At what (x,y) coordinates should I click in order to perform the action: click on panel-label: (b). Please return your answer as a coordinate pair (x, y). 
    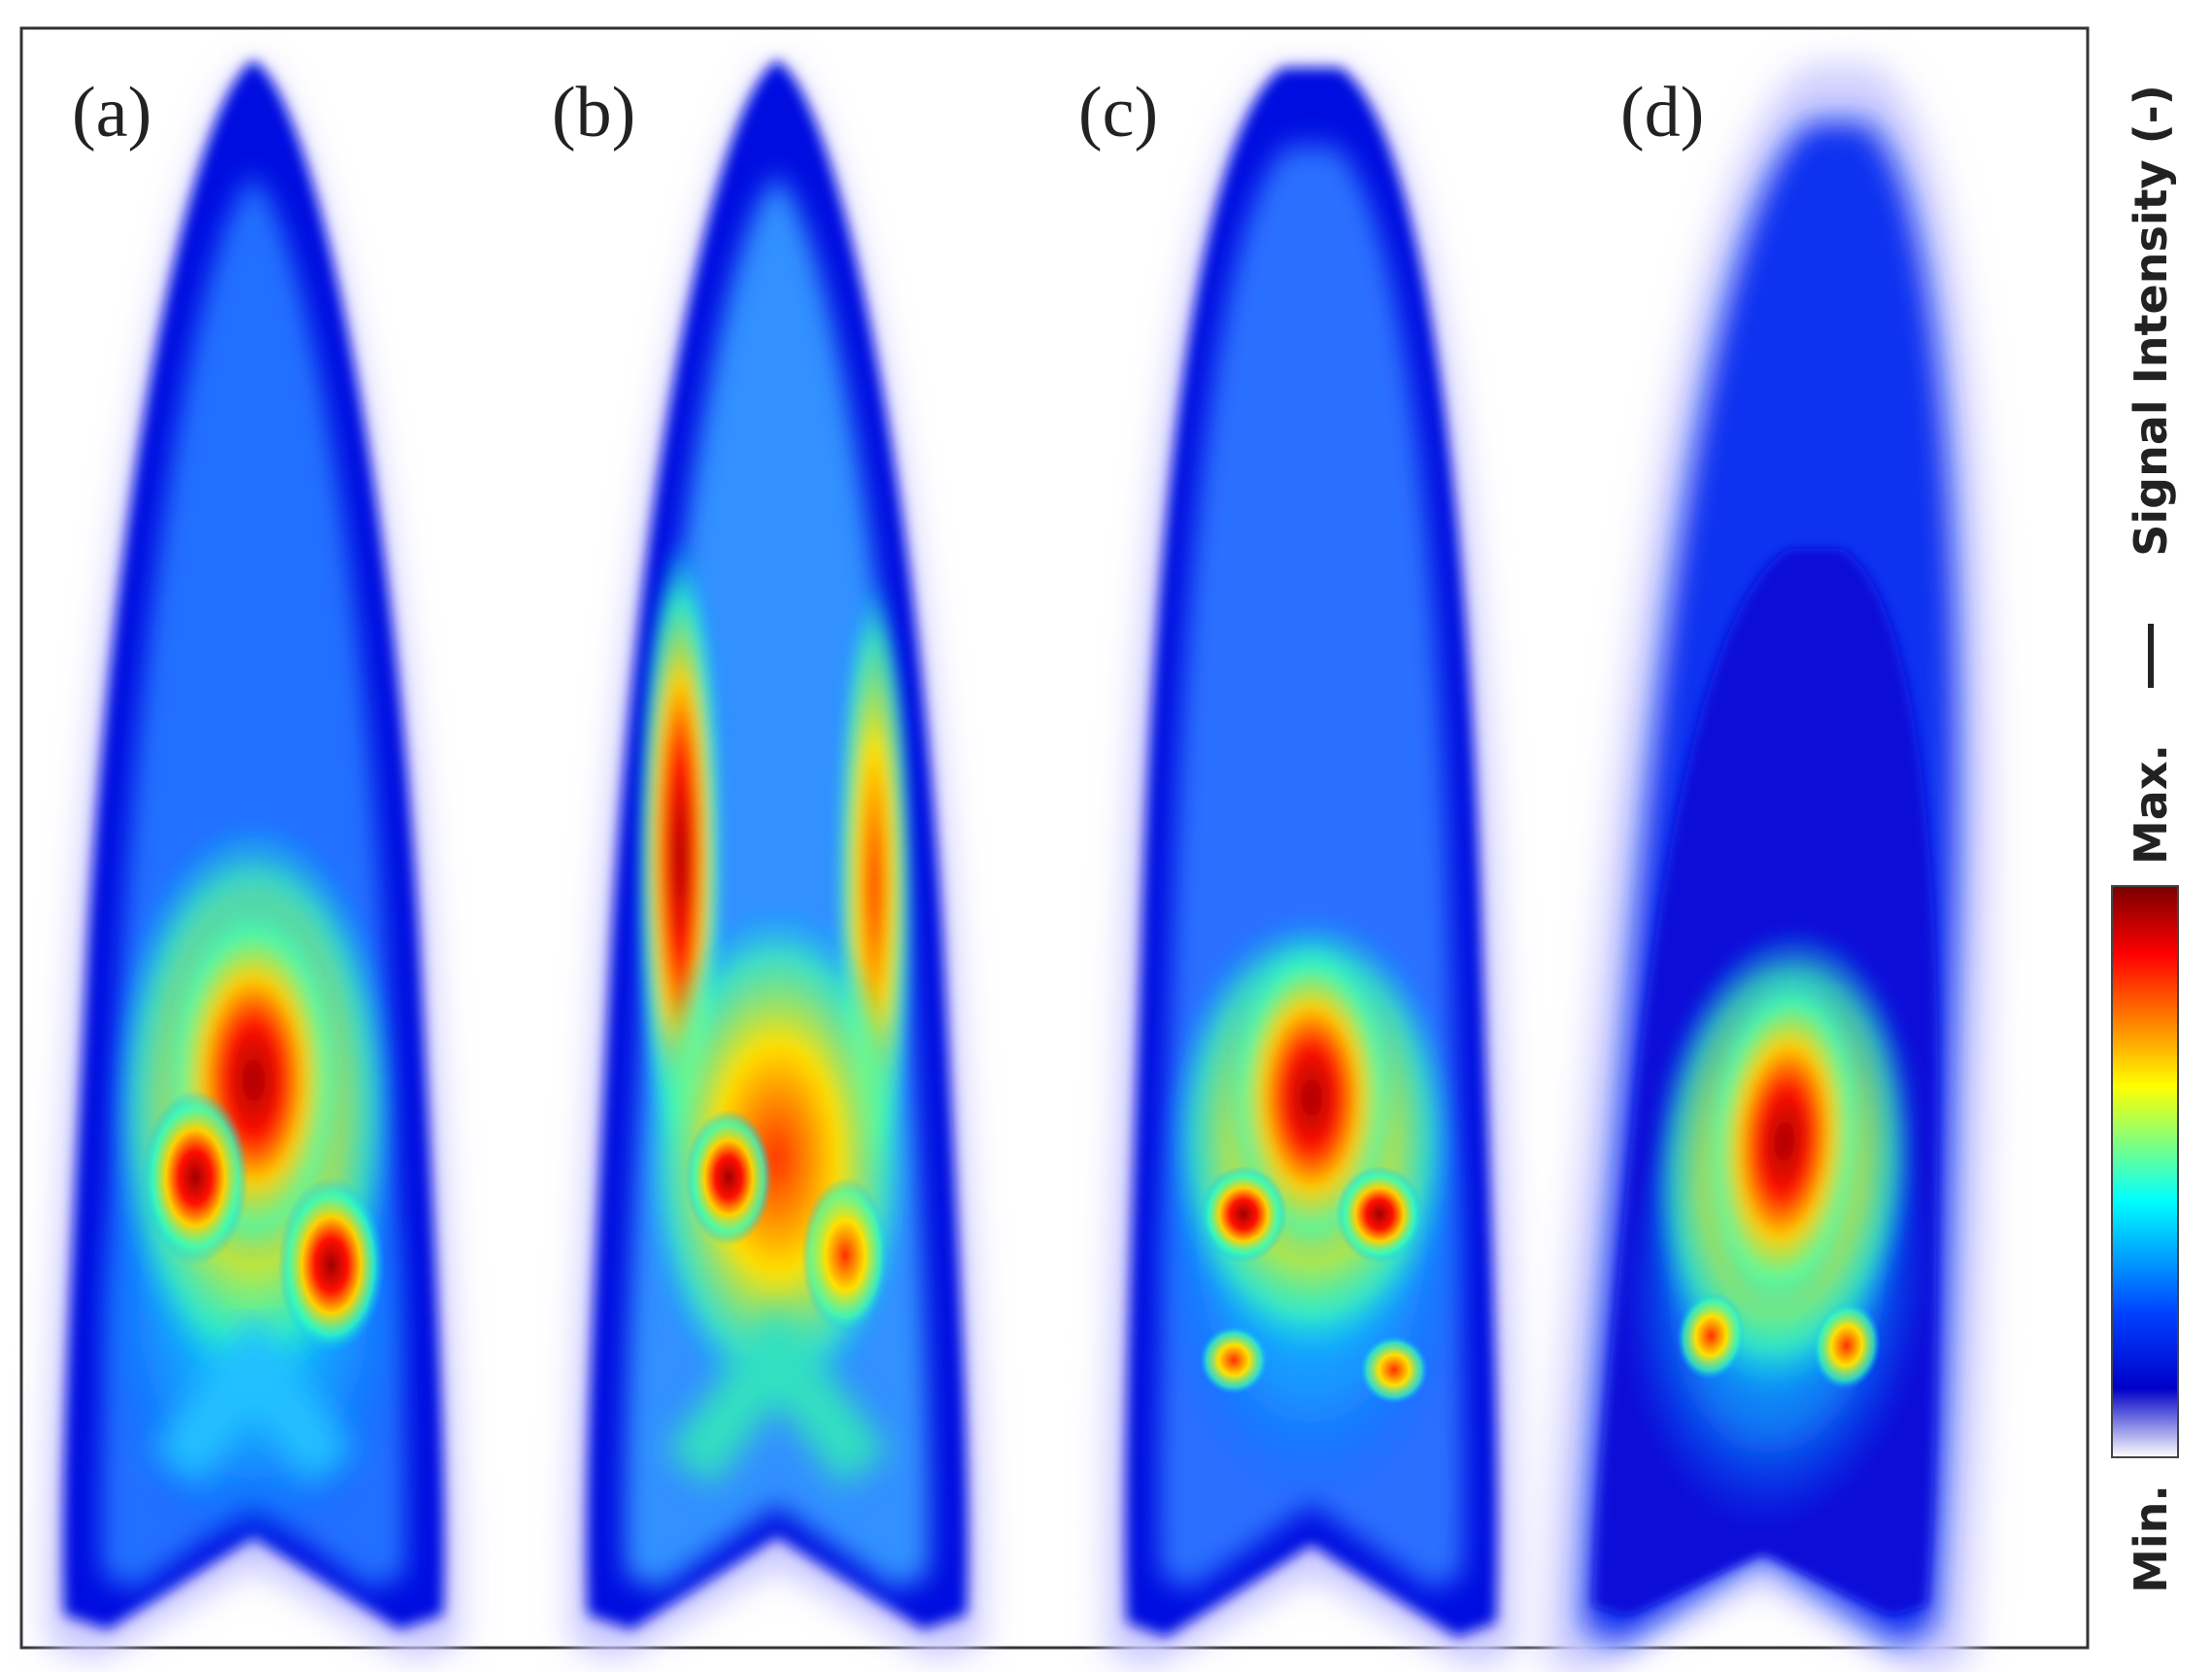
    Looking at the image, I should click on (593, 113).